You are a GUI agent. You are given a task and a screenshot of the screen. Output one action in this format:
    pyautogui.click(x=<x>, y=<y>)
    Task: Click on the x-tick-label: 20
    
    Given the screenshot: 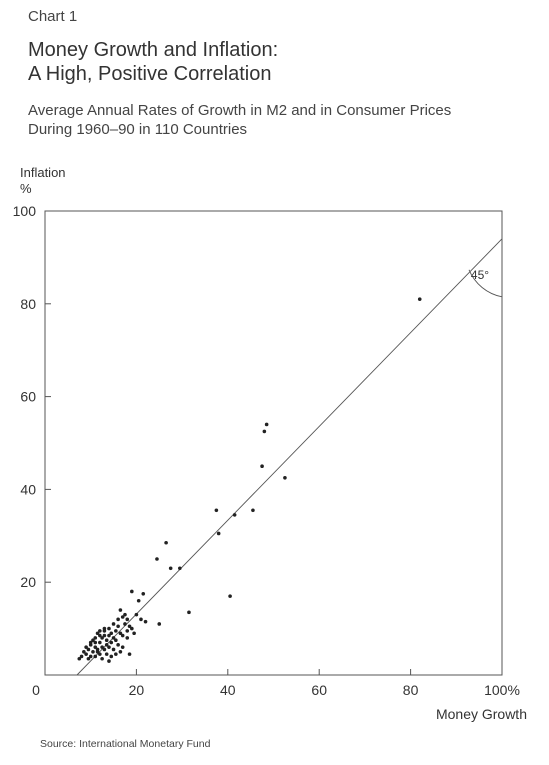 What is the action you would take?
    pyautogui.click(x=137, y=690)
    